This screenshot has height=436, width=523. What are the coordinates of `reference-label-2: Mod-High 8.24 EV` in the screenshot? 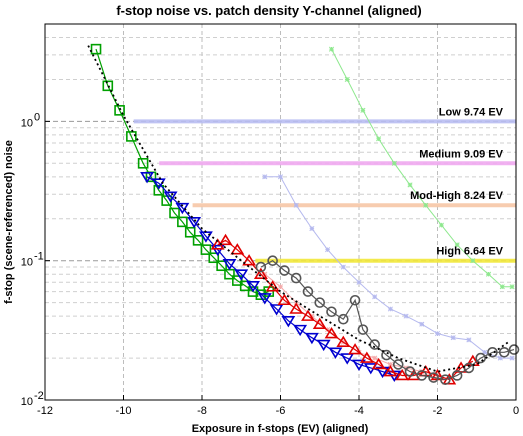 It's located at (457, 196).